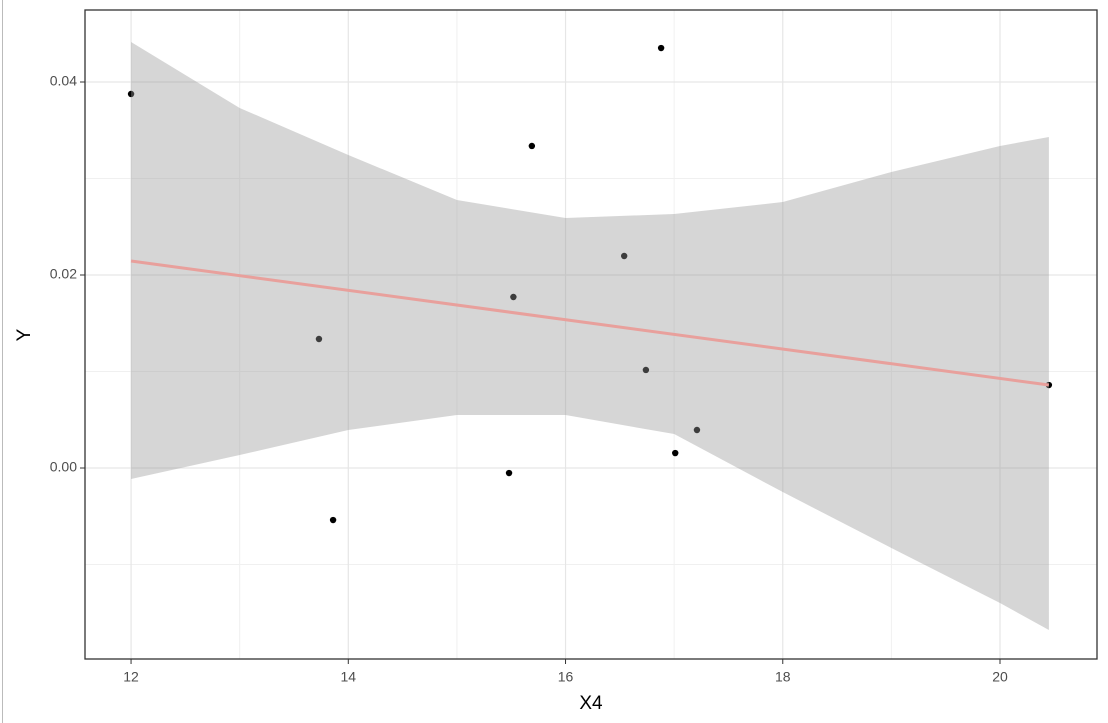  Describe the element at coordinates (349, 677) in the screenshot. I see `x-tick-label: 14` at that location.